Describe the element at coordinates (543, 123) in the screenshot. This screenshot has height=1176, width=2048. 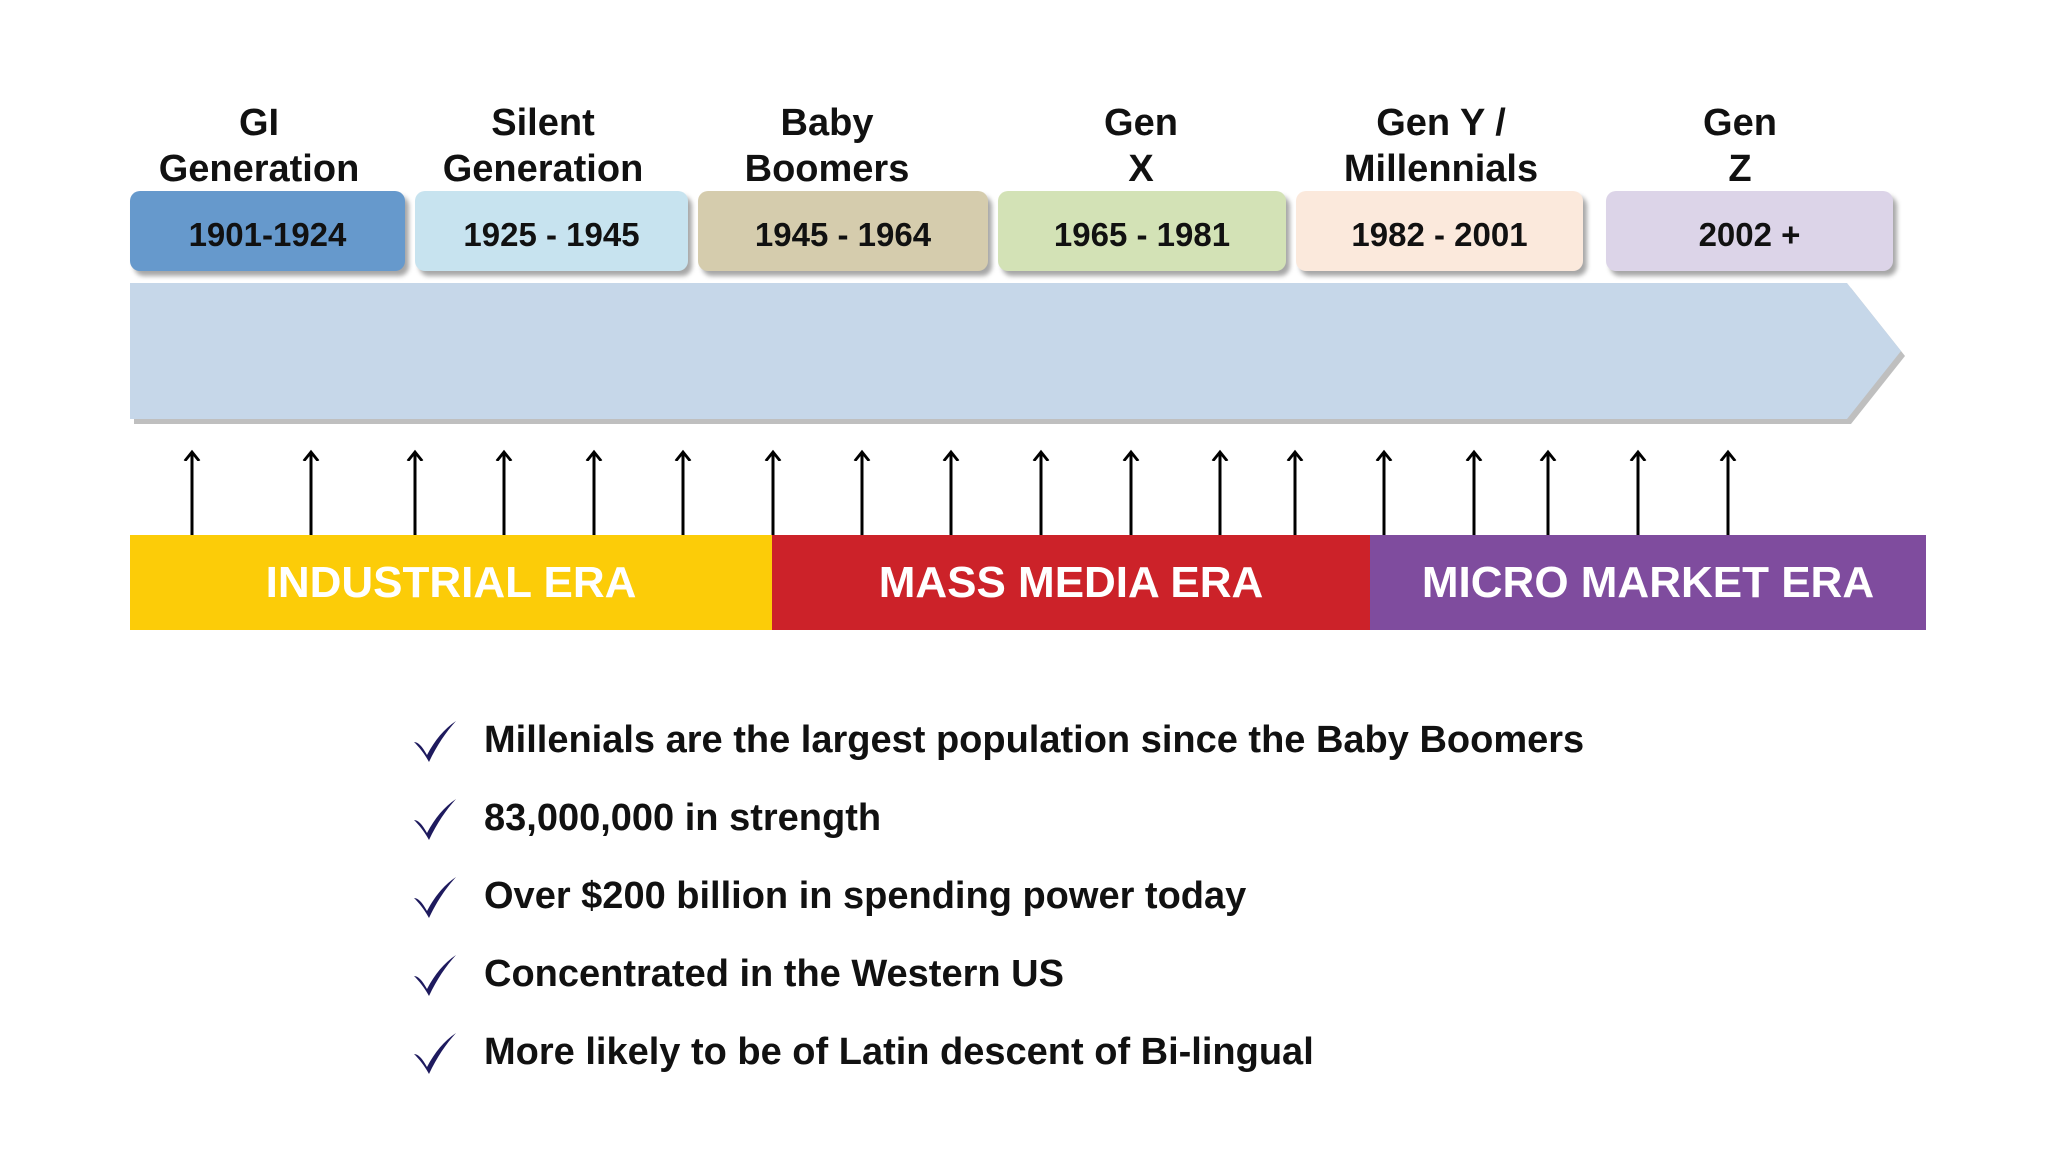
I see `generation-title-line1: Silent` at that location.